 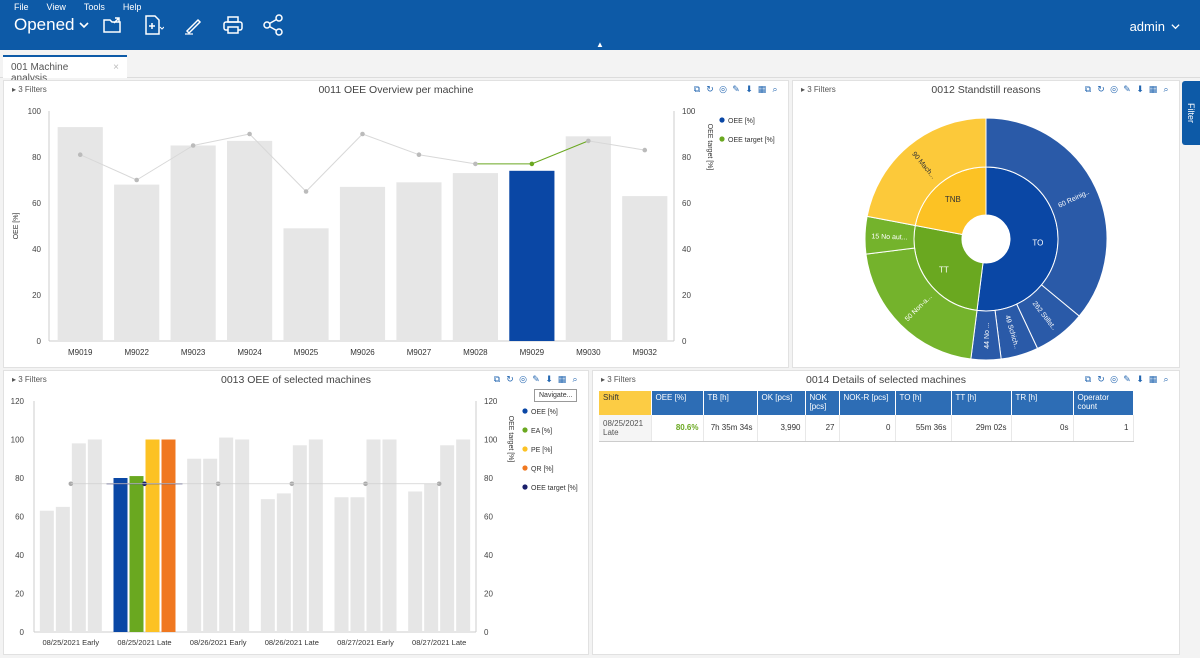 What do you see at coordinates (22, 632) in the screenshot?
I see `y-tick-label: 0` at bounding box center [22, 632].